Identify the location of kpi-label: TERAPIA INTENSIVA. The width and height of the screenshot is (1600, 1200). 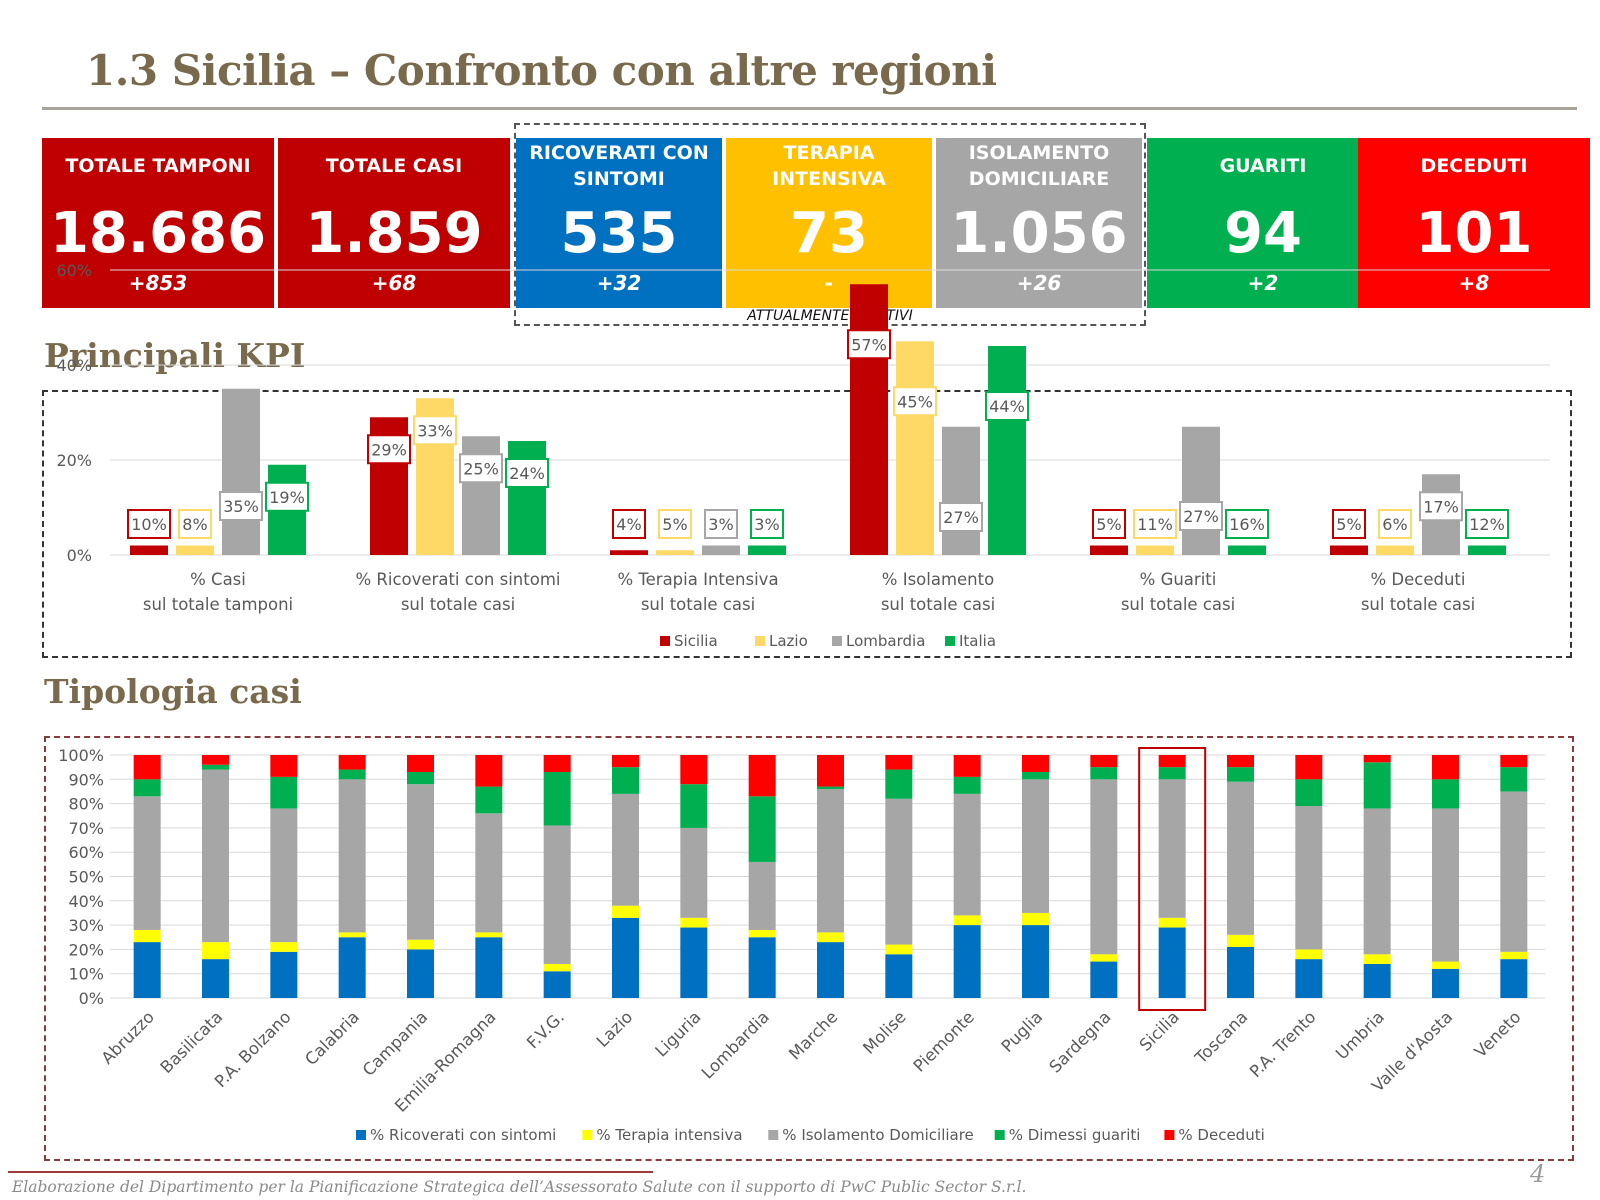
(829, 166).